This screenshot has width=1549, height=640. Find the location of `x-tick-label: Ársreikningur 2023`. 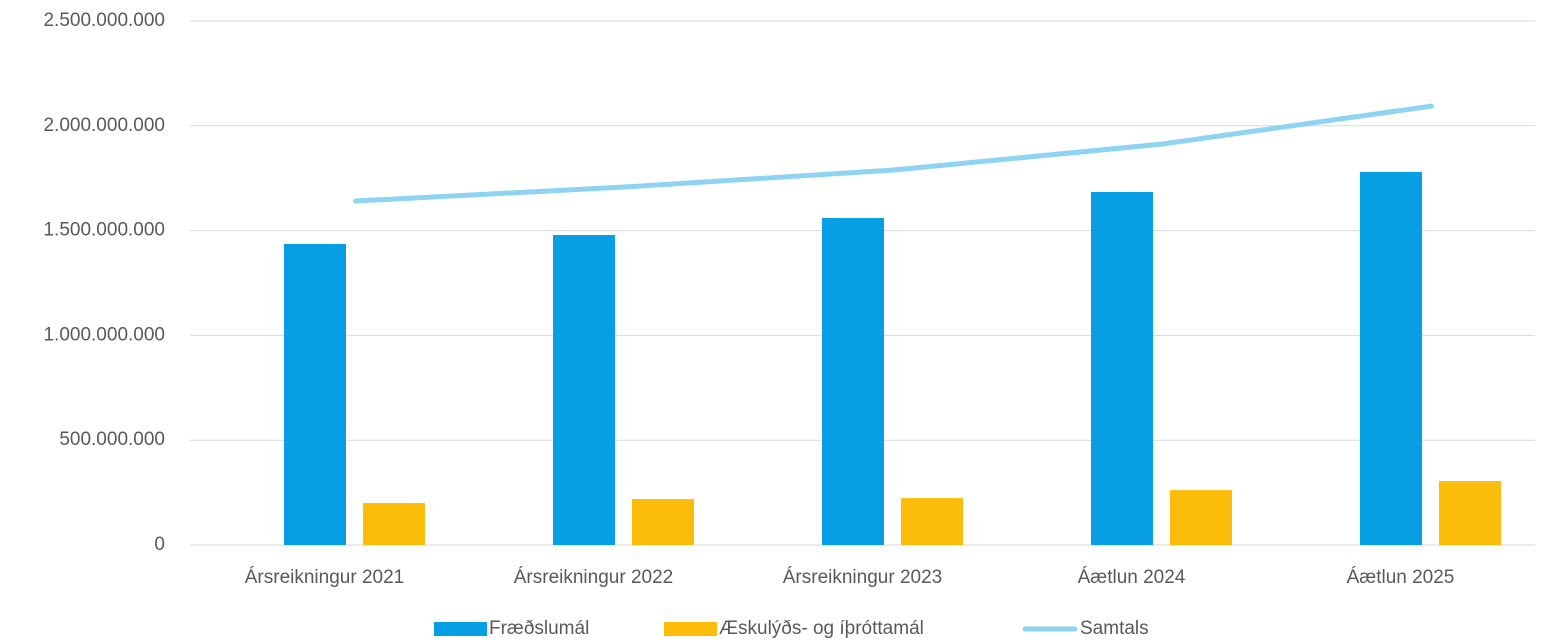

x-tick-label: Ársreikningur 2023 is located at coordinates (862, 577).